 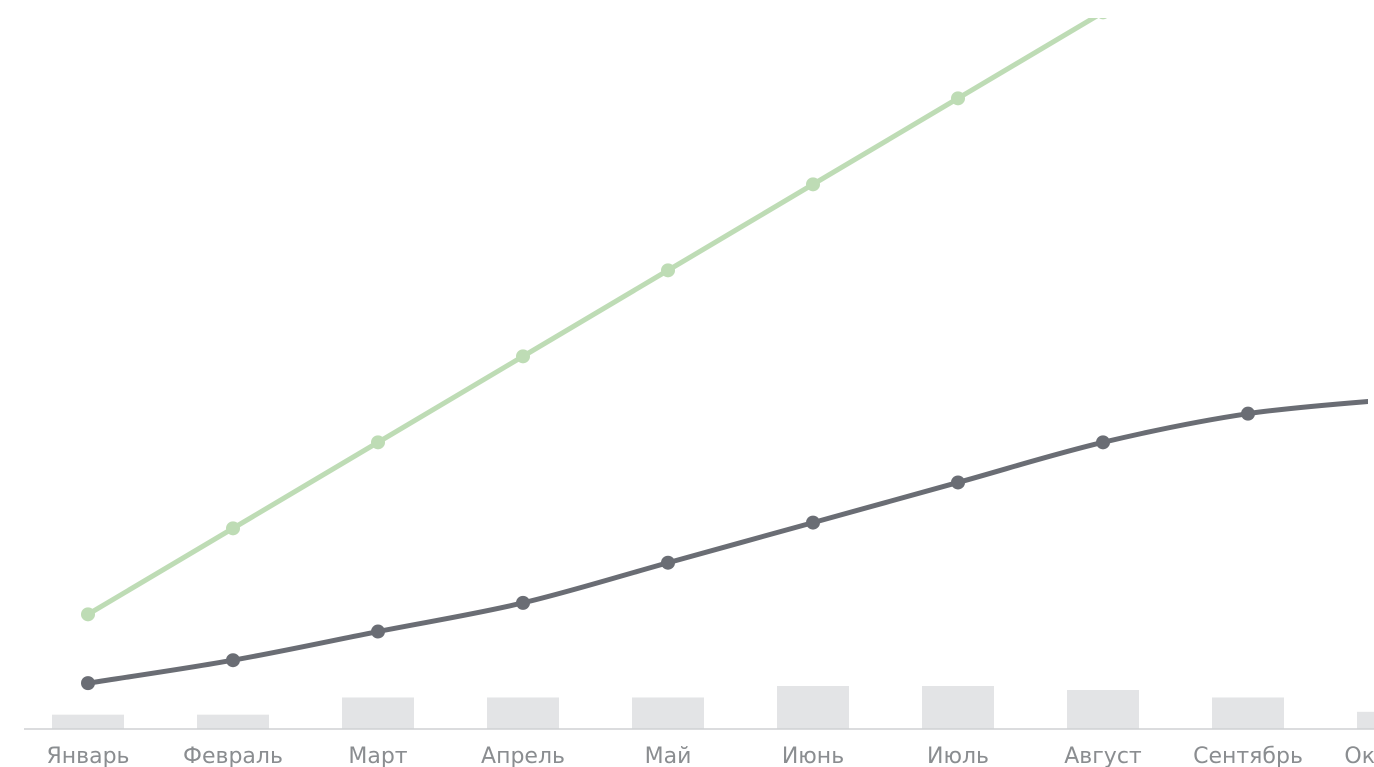 What do you see at coordinates (1103, 755) in the screenshot?
I see `x-tick-label-8: Август` at bounding box center [1103, 755].